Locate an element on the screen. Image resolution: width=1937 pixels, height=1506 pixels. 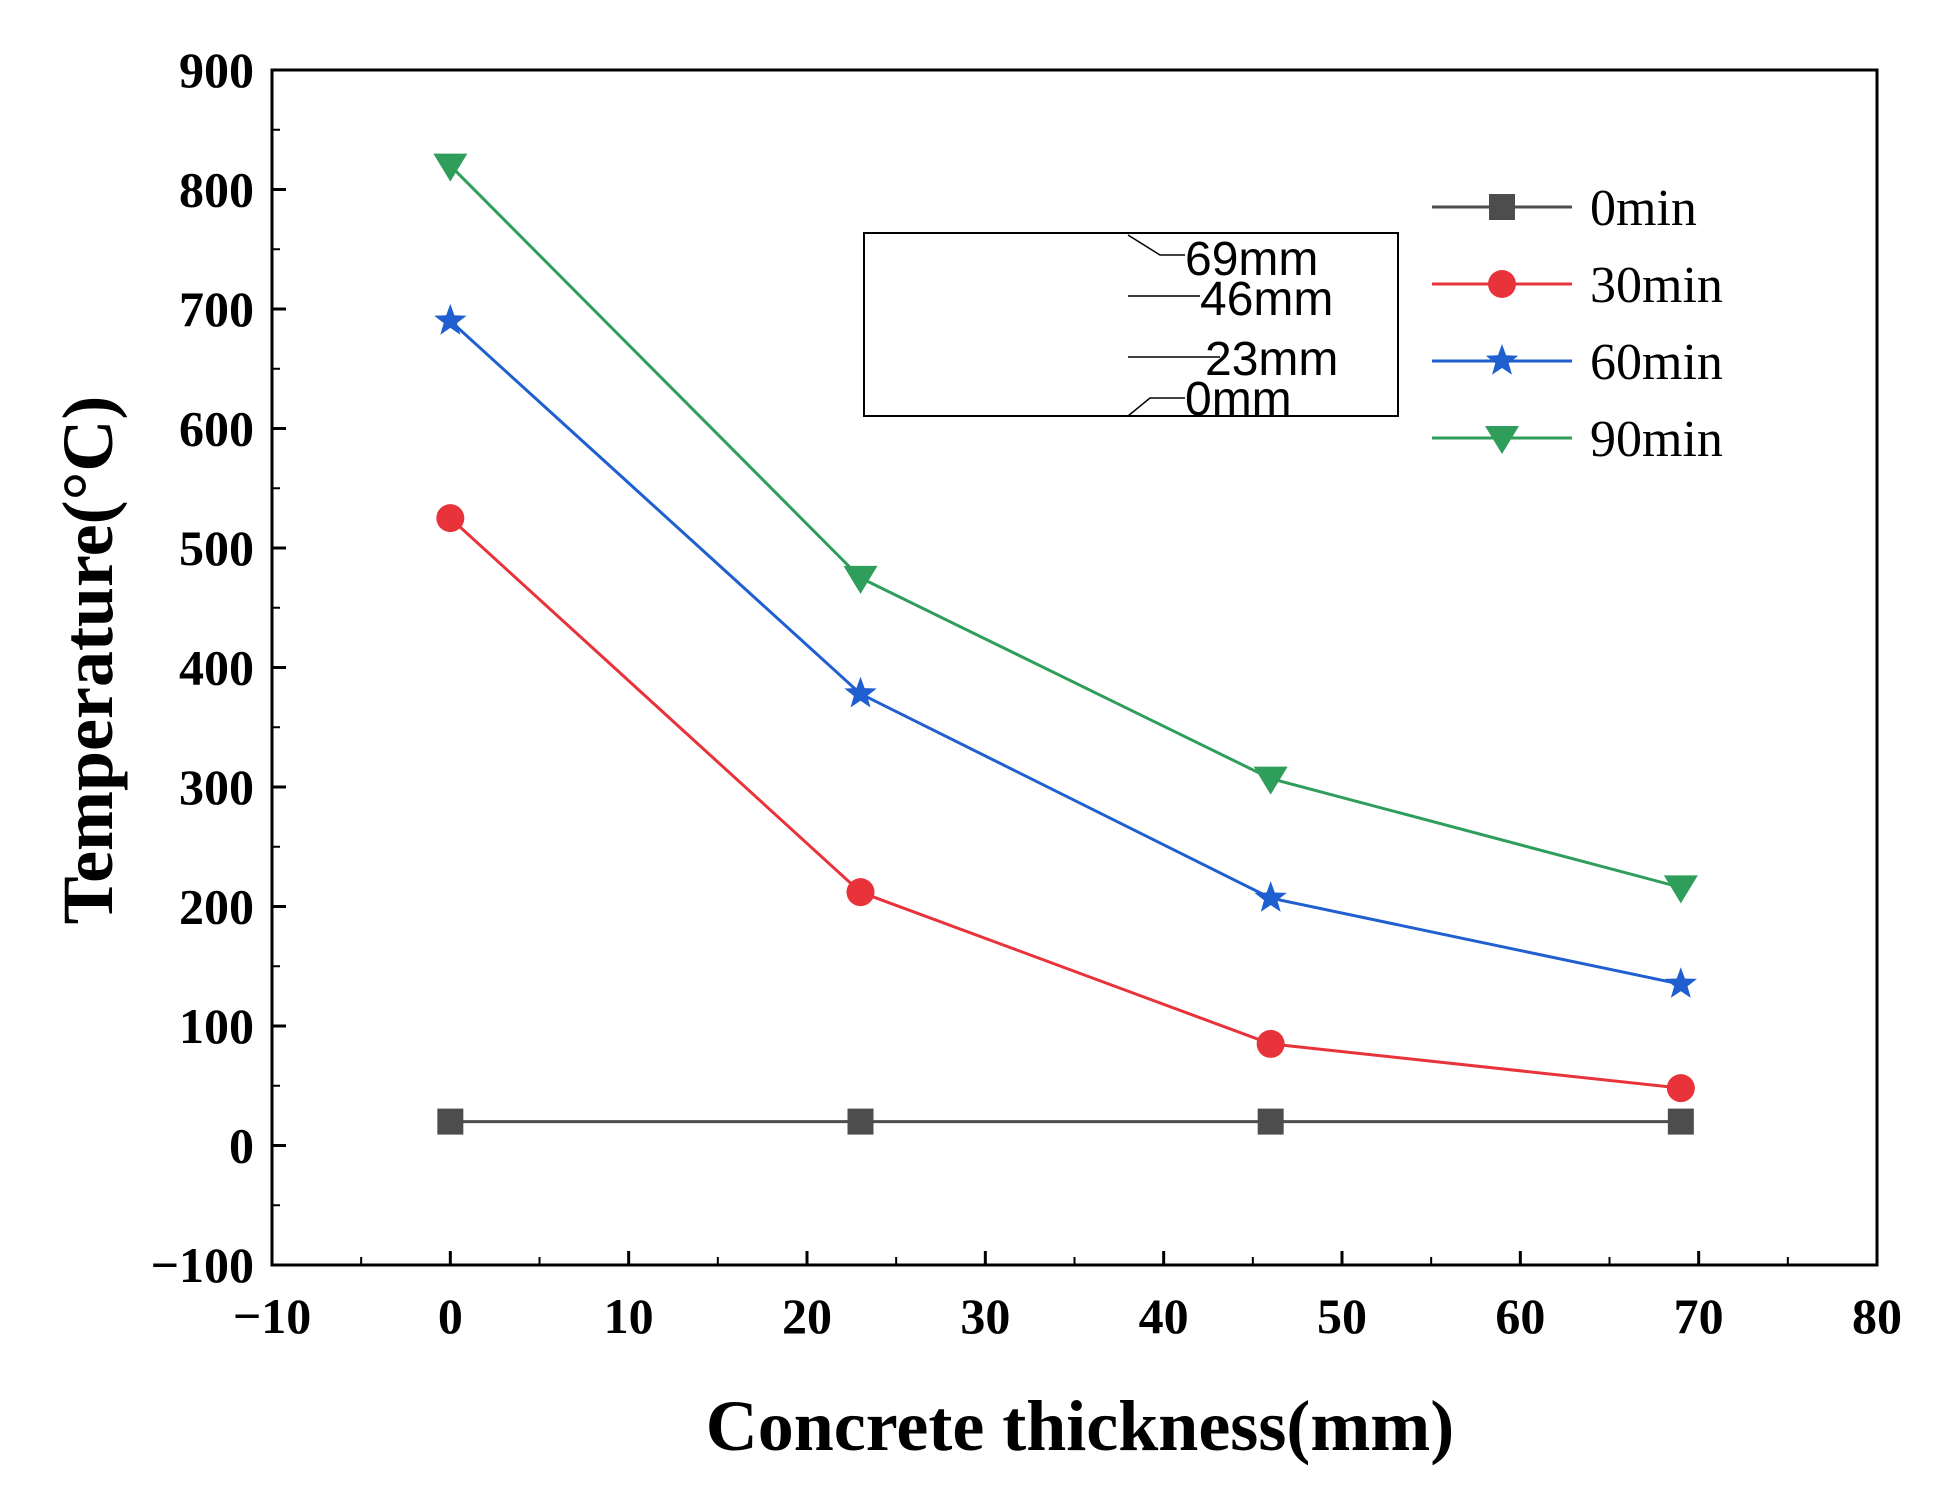
series-0min is located at coordinates (1065, 1121).